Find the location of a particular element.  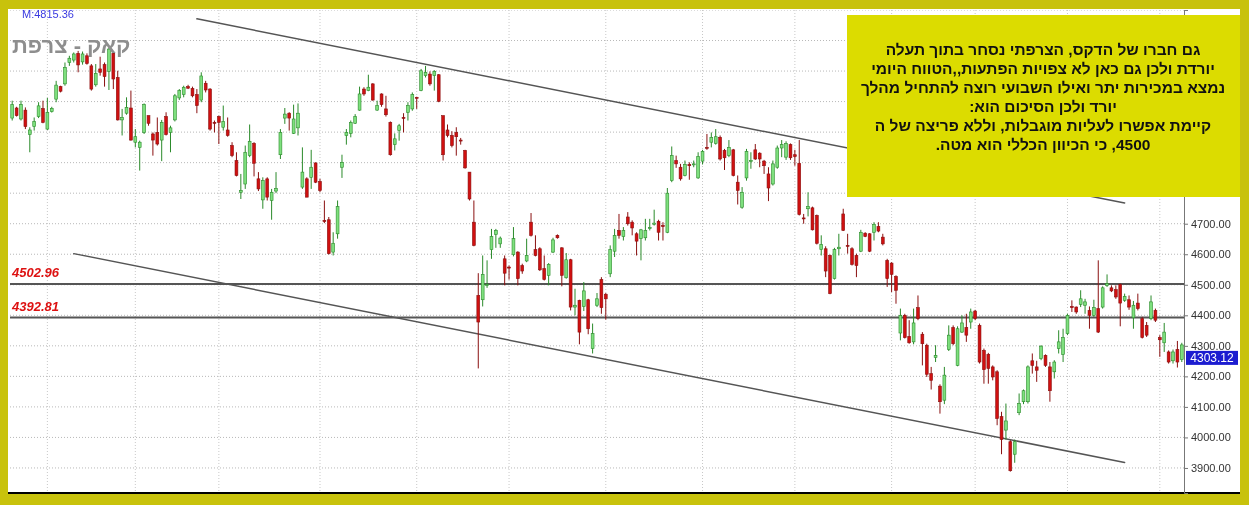

annotation: M:4815.36 is located at coordinates (48, 14).